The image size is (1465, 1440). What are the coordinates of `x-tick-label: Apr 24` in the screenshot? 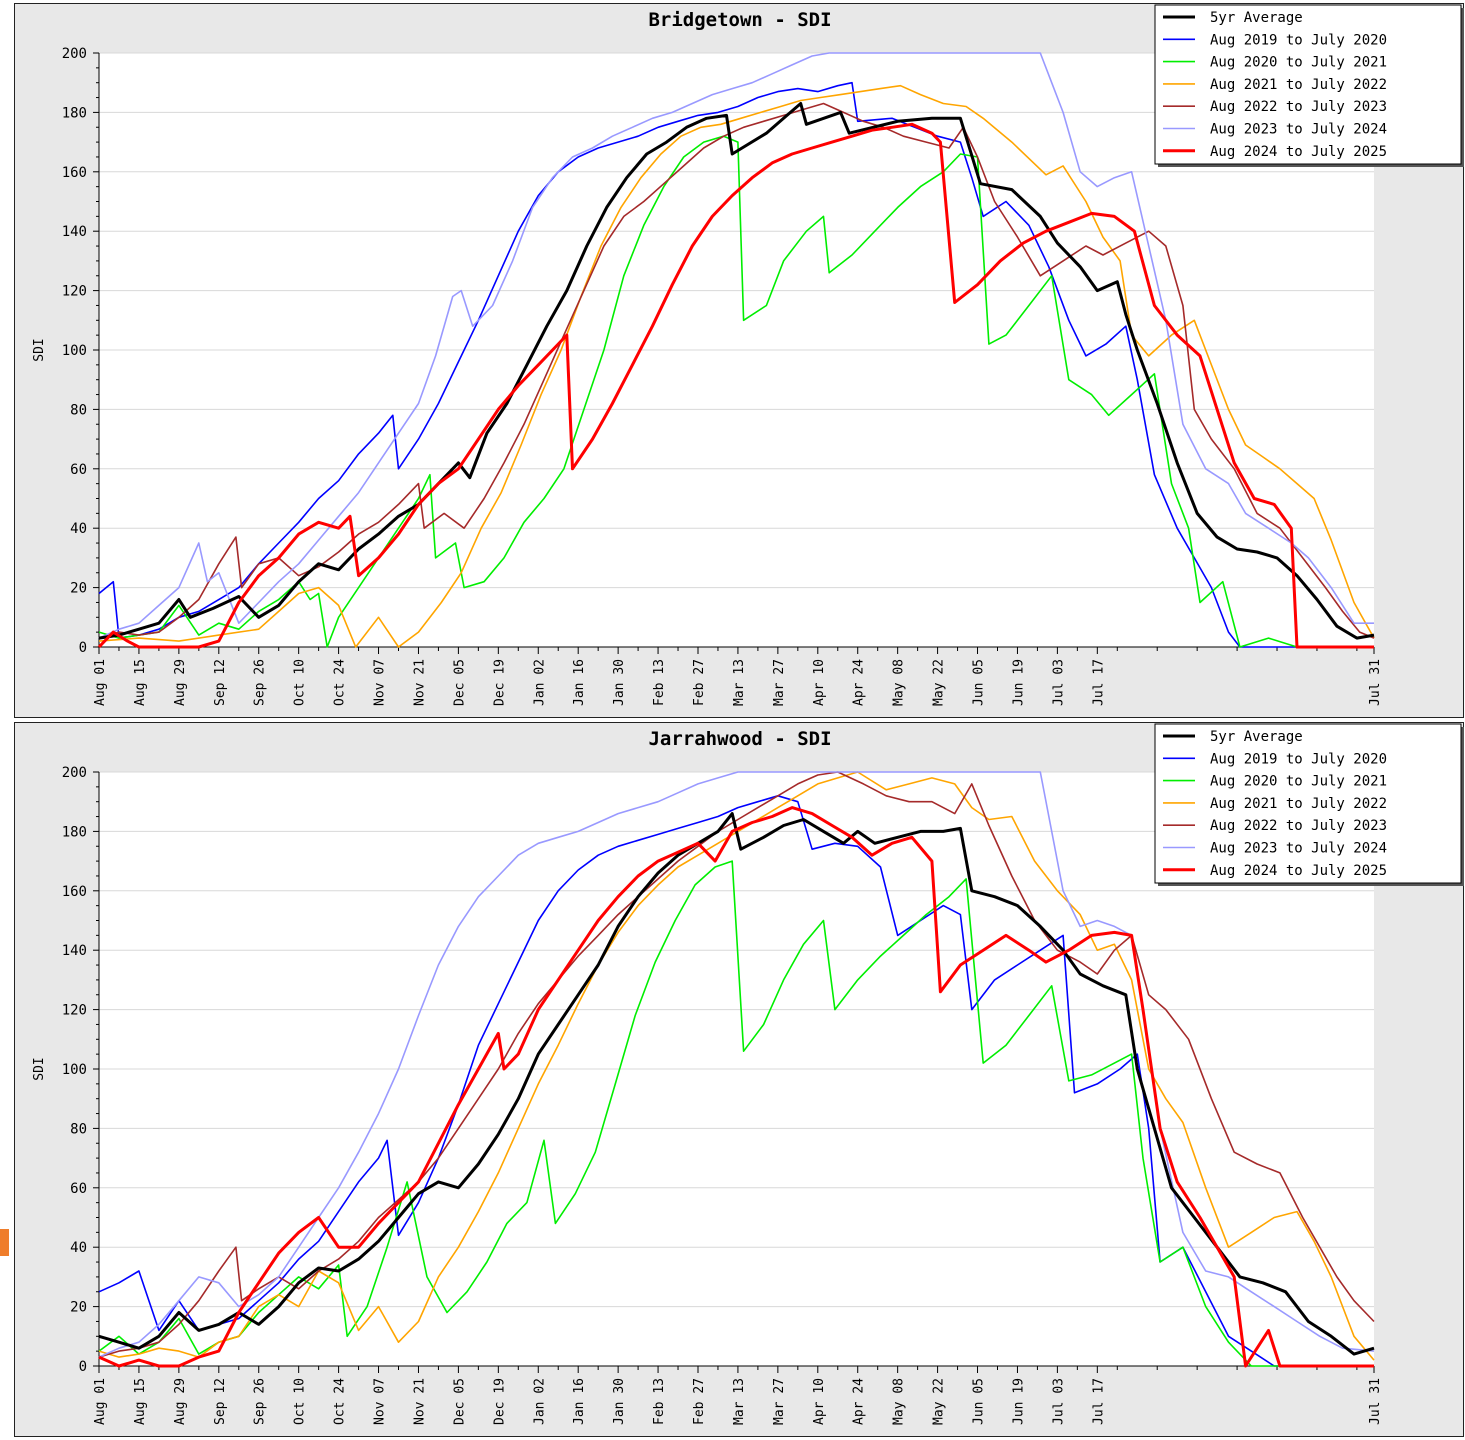 It's located at (859, 682).